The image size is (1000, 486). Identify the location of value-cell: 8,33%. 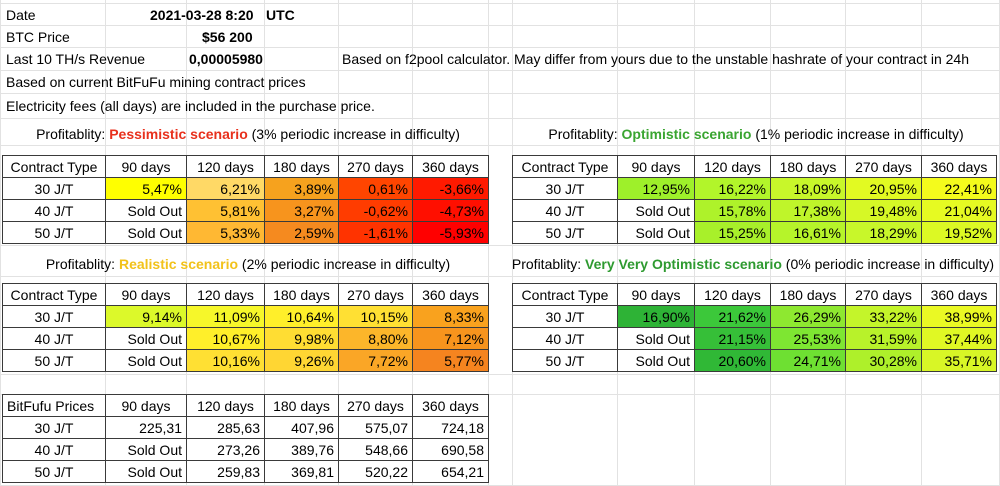
(450, 316).